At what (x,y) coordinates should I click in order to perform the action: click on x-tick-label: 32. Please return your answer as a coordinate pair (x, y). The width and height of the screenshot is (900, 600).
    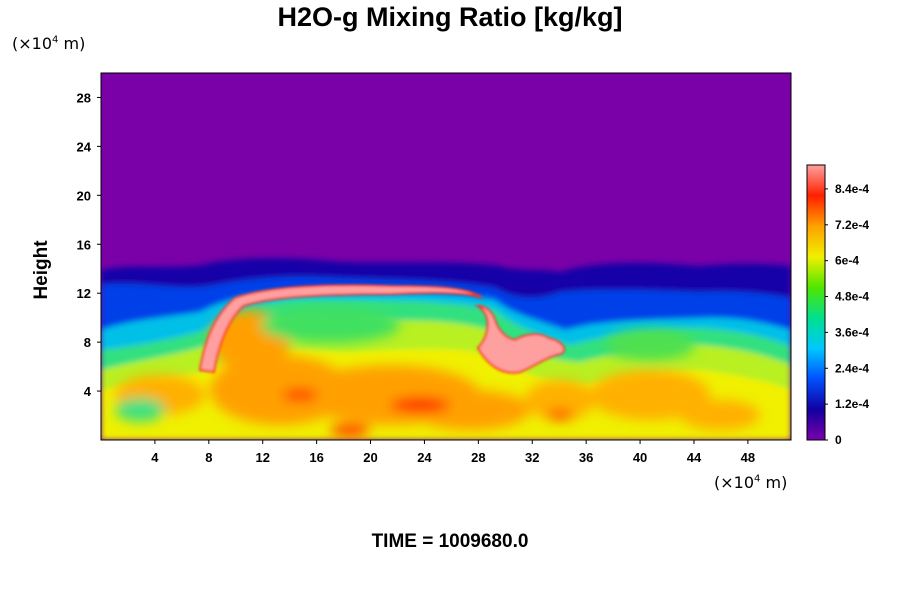
    Looking at the image, I should click on (532, 457).